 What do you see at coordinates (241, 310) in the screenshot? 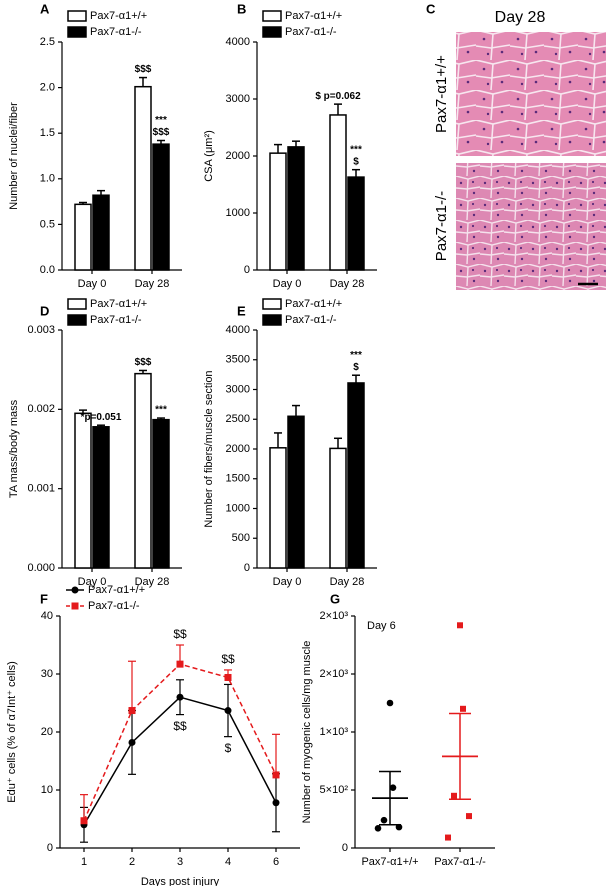
I see `panel-letter: E` at bounding box center [241, 310].